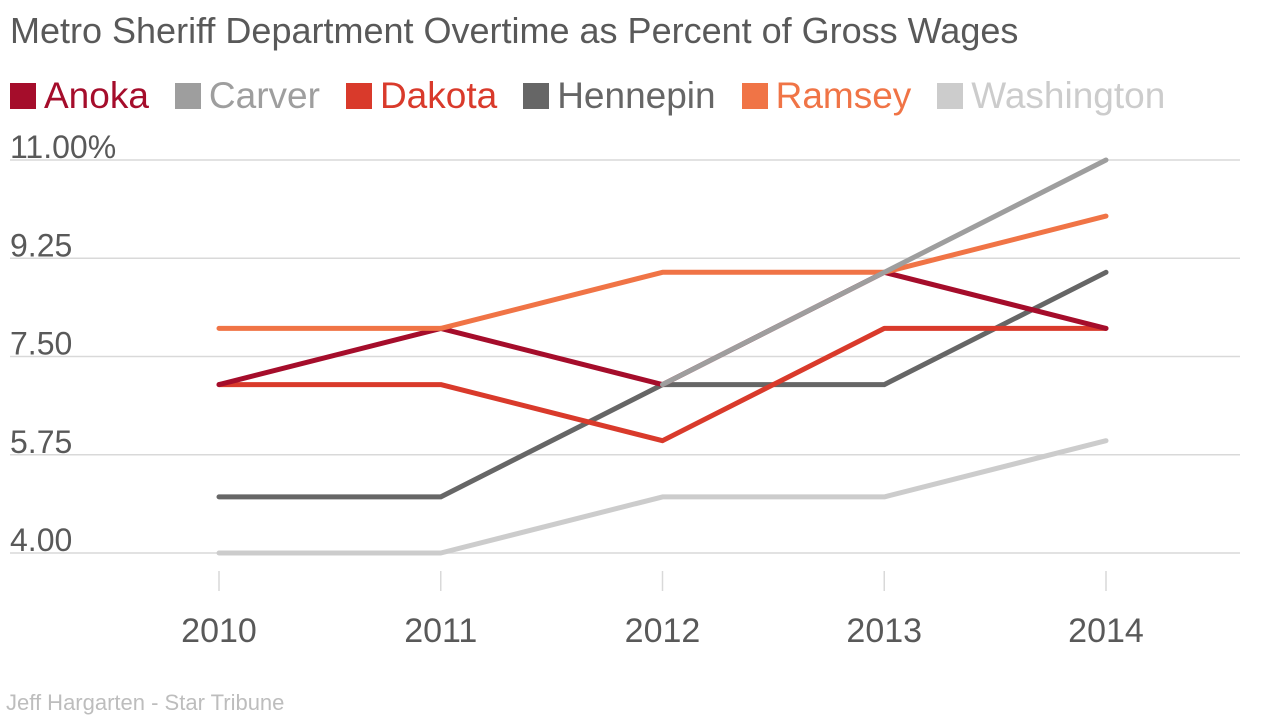 The height and width of the screenshot is (720, 1280). What do you see at coordinates (1106, 631) in the screenshot?
I see `x-tick-label: 2014` at bounding box center [1106, 631].